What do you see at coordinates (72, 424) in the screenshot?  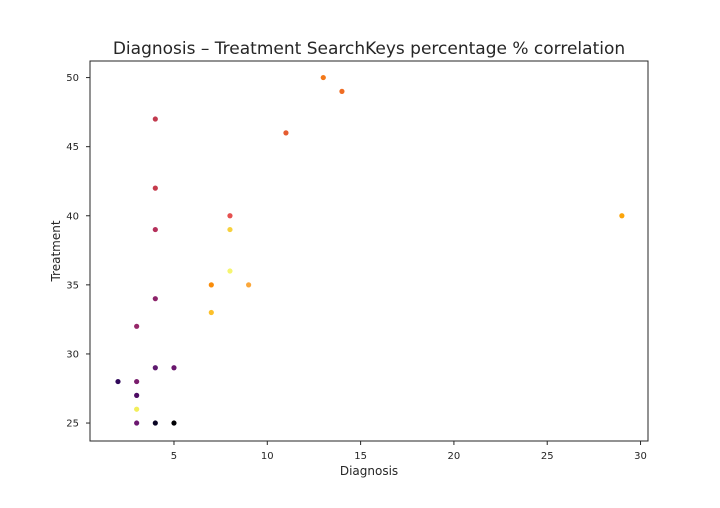 I see `y-tick-label: 25` at bounding box center [72, 424].